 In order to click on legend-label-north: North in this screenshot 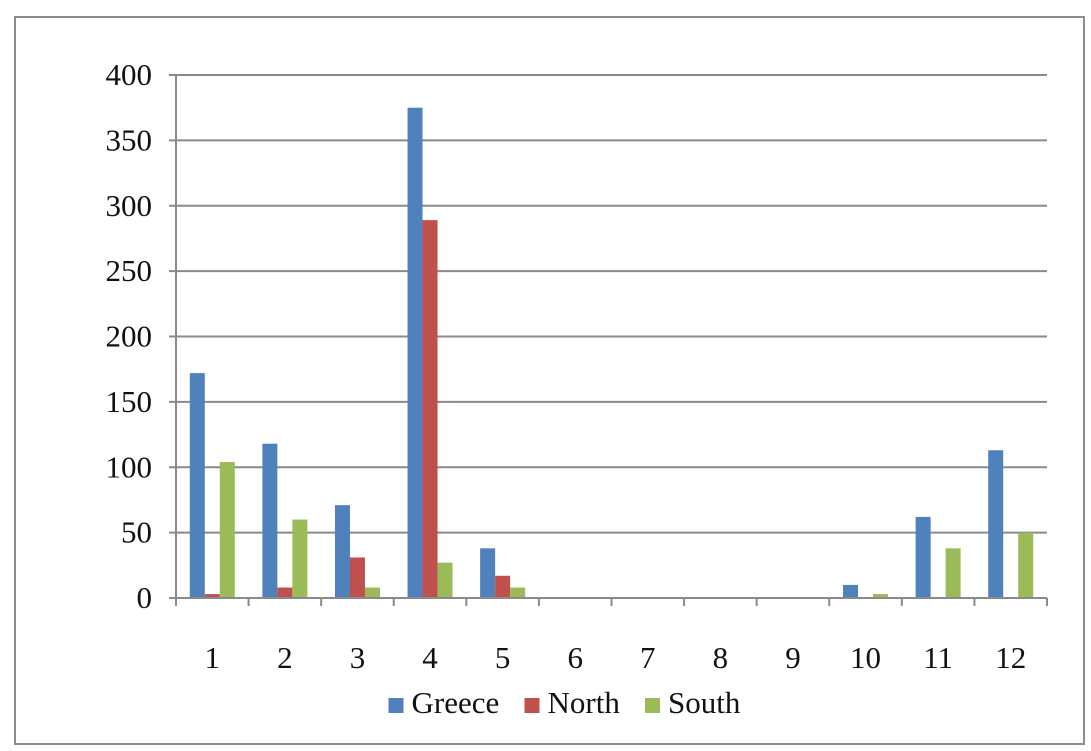, I will do `click(584, 702)`.